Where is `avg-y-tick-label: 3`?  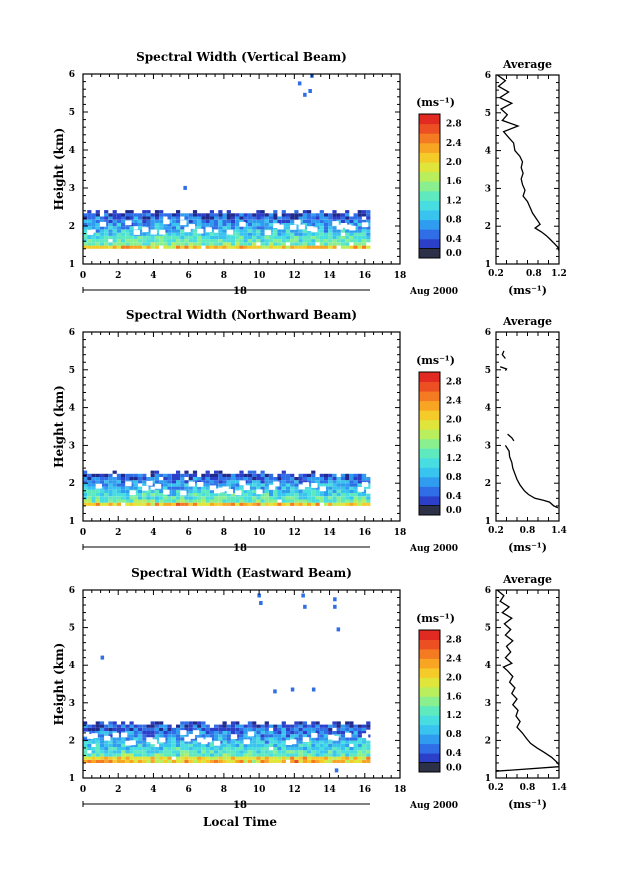
avg-y-tick-label: 3 is located at coordinates (488, 446).